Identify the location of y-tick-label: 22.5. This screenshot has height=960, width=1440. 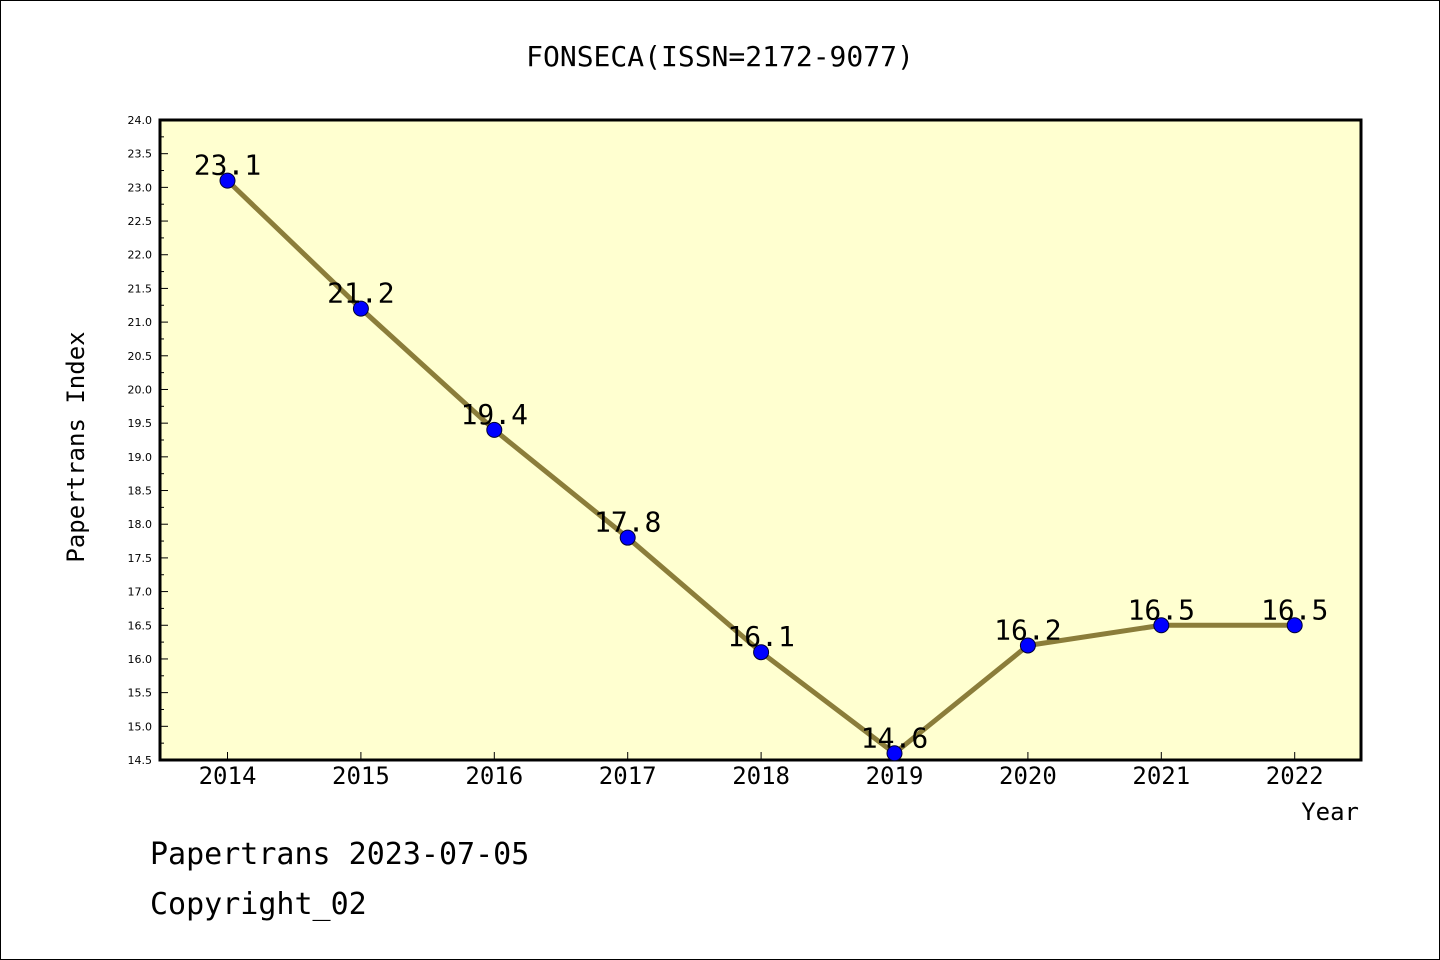
(140, 221).